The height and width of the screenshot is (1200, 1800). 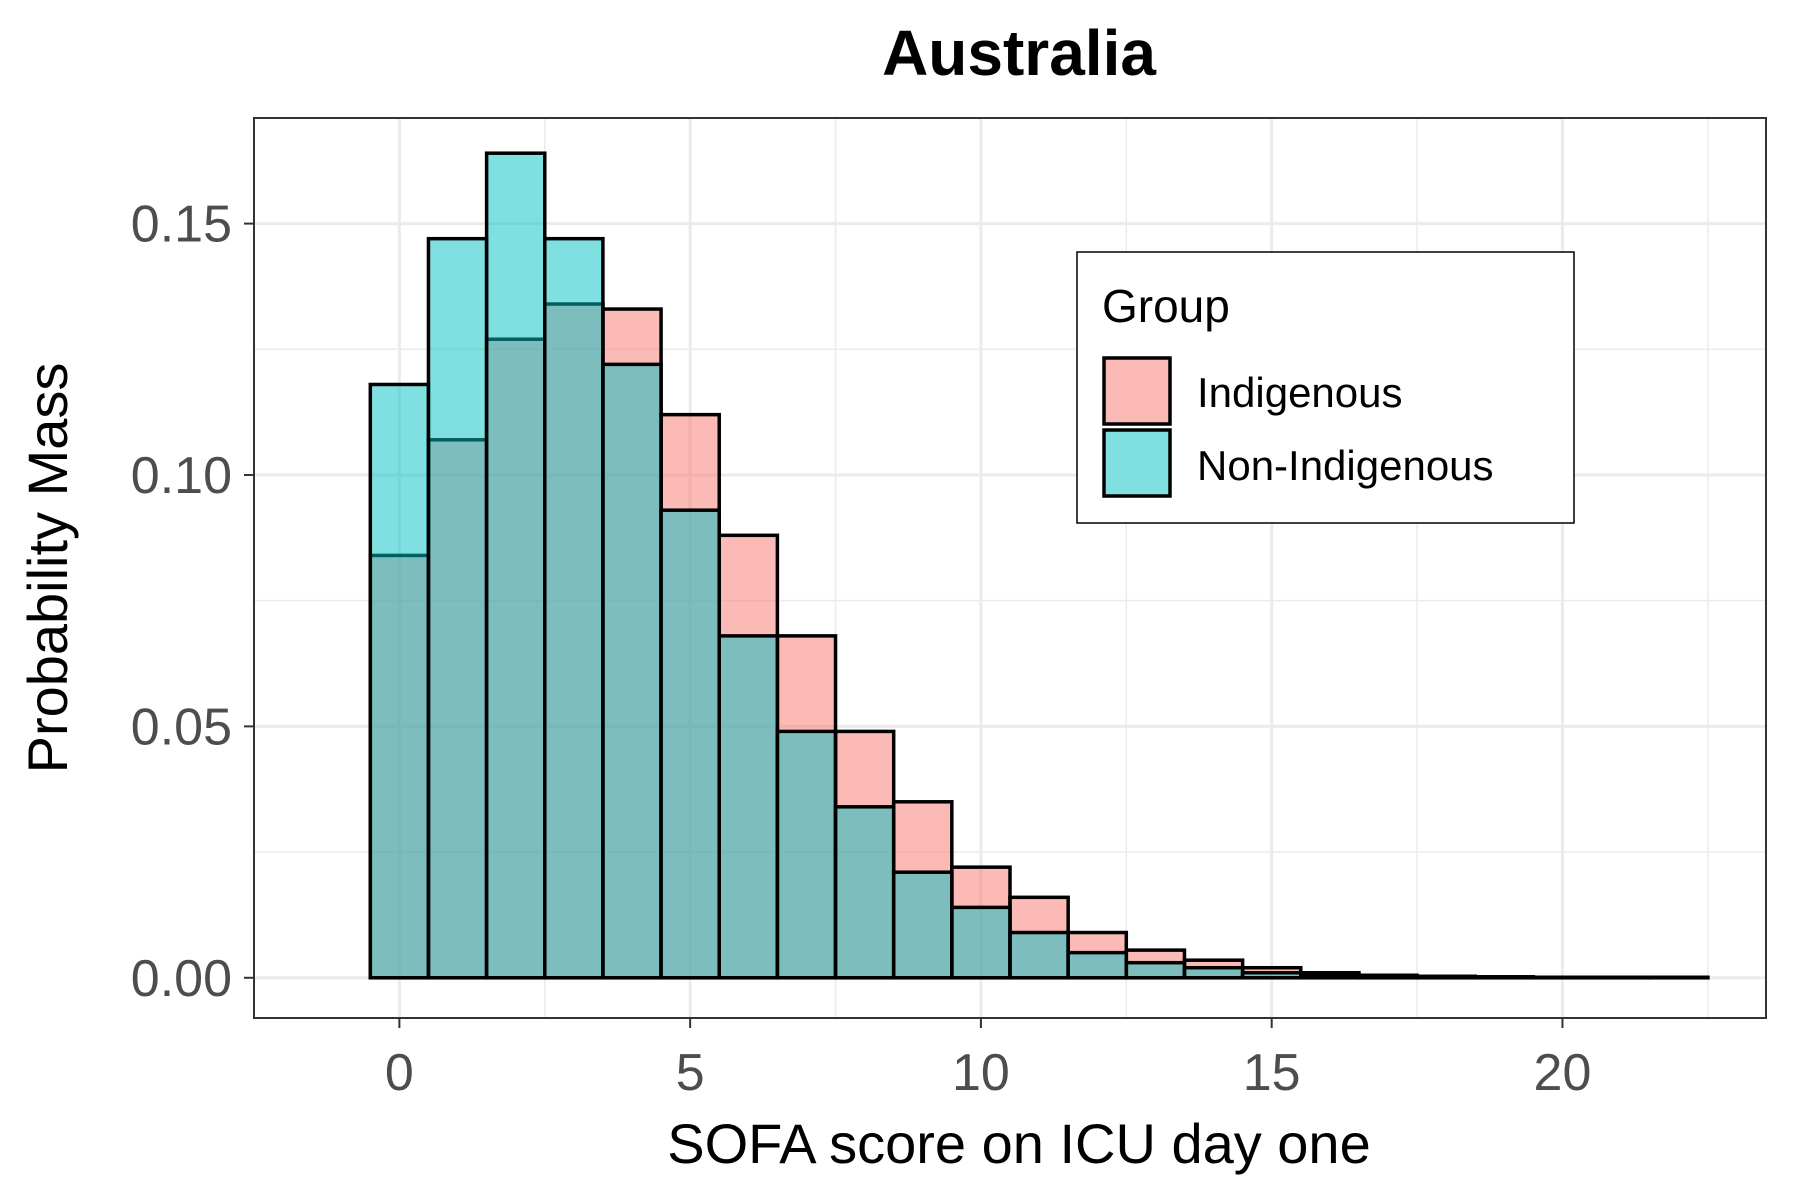 What do you see at coordinates (1018, 1143) in the screenshot?
I see `x-axis-title: SOFA score on ICU day one` at bounding box center [1018, 1143].